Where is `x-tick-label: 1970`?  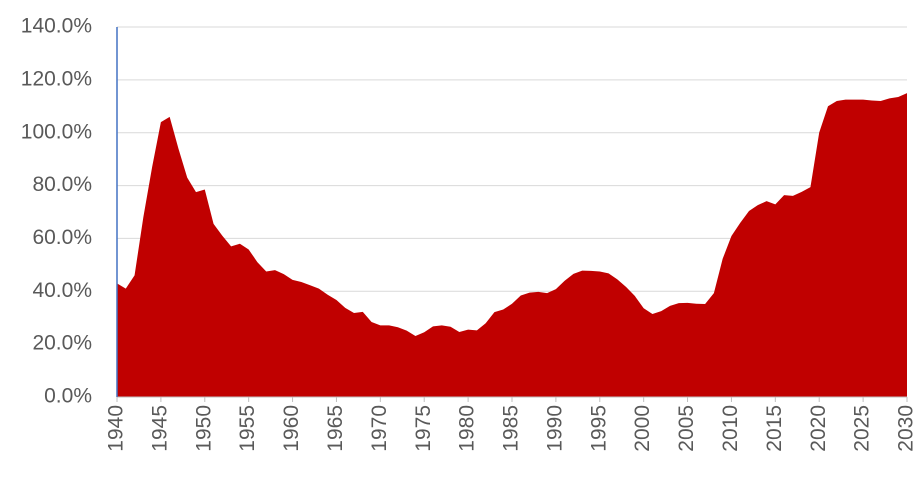 x-tick-label: 1970 is located at coordinates (379, 428).